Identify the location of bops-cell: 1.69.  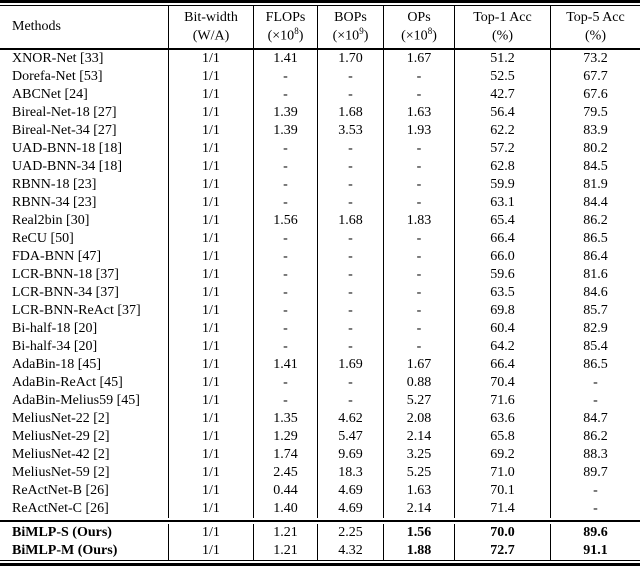
(350, 365).